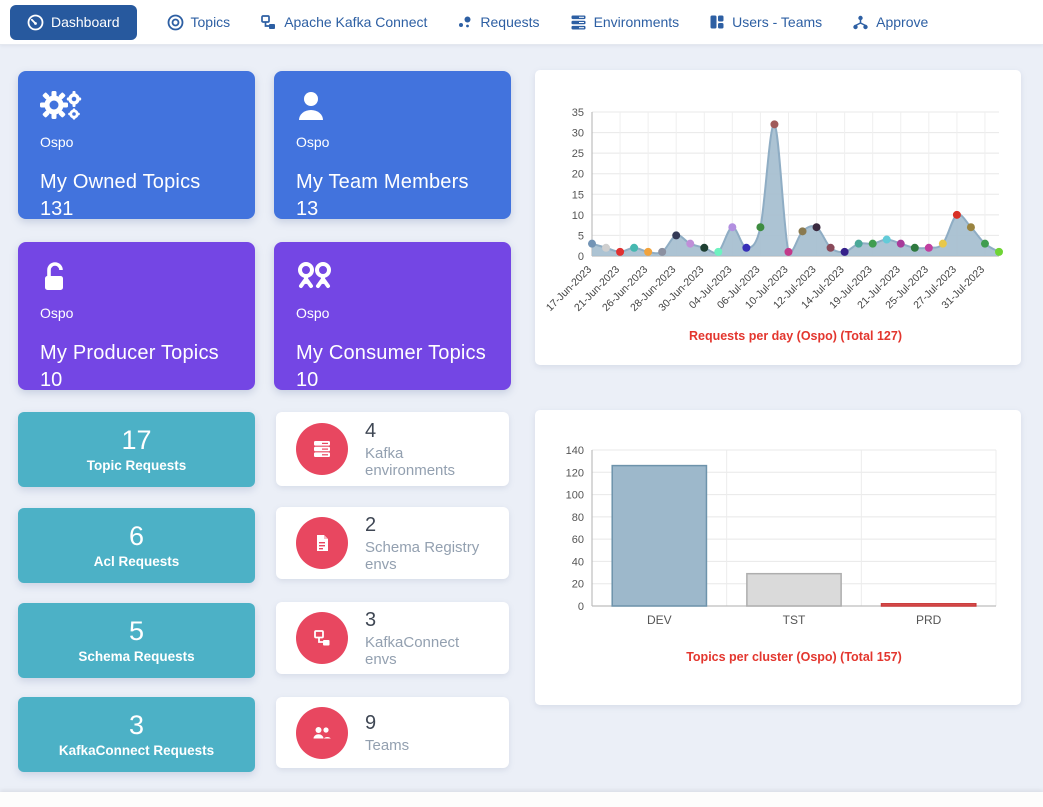 This screenshot has height=807, width=1043. What do you see at coordinates (578, 562) in the screenshot?
I see `svg-text: 40` at bounding box center [578, 562].